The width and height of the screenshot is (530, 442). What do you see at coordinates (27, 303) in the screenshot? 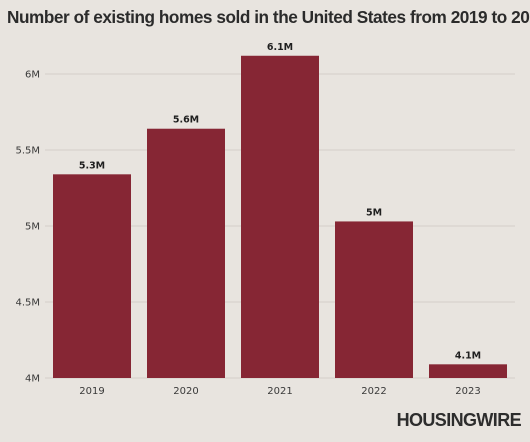
I see `y-tick-label: 4.5M` at bounding box center [27, 303].